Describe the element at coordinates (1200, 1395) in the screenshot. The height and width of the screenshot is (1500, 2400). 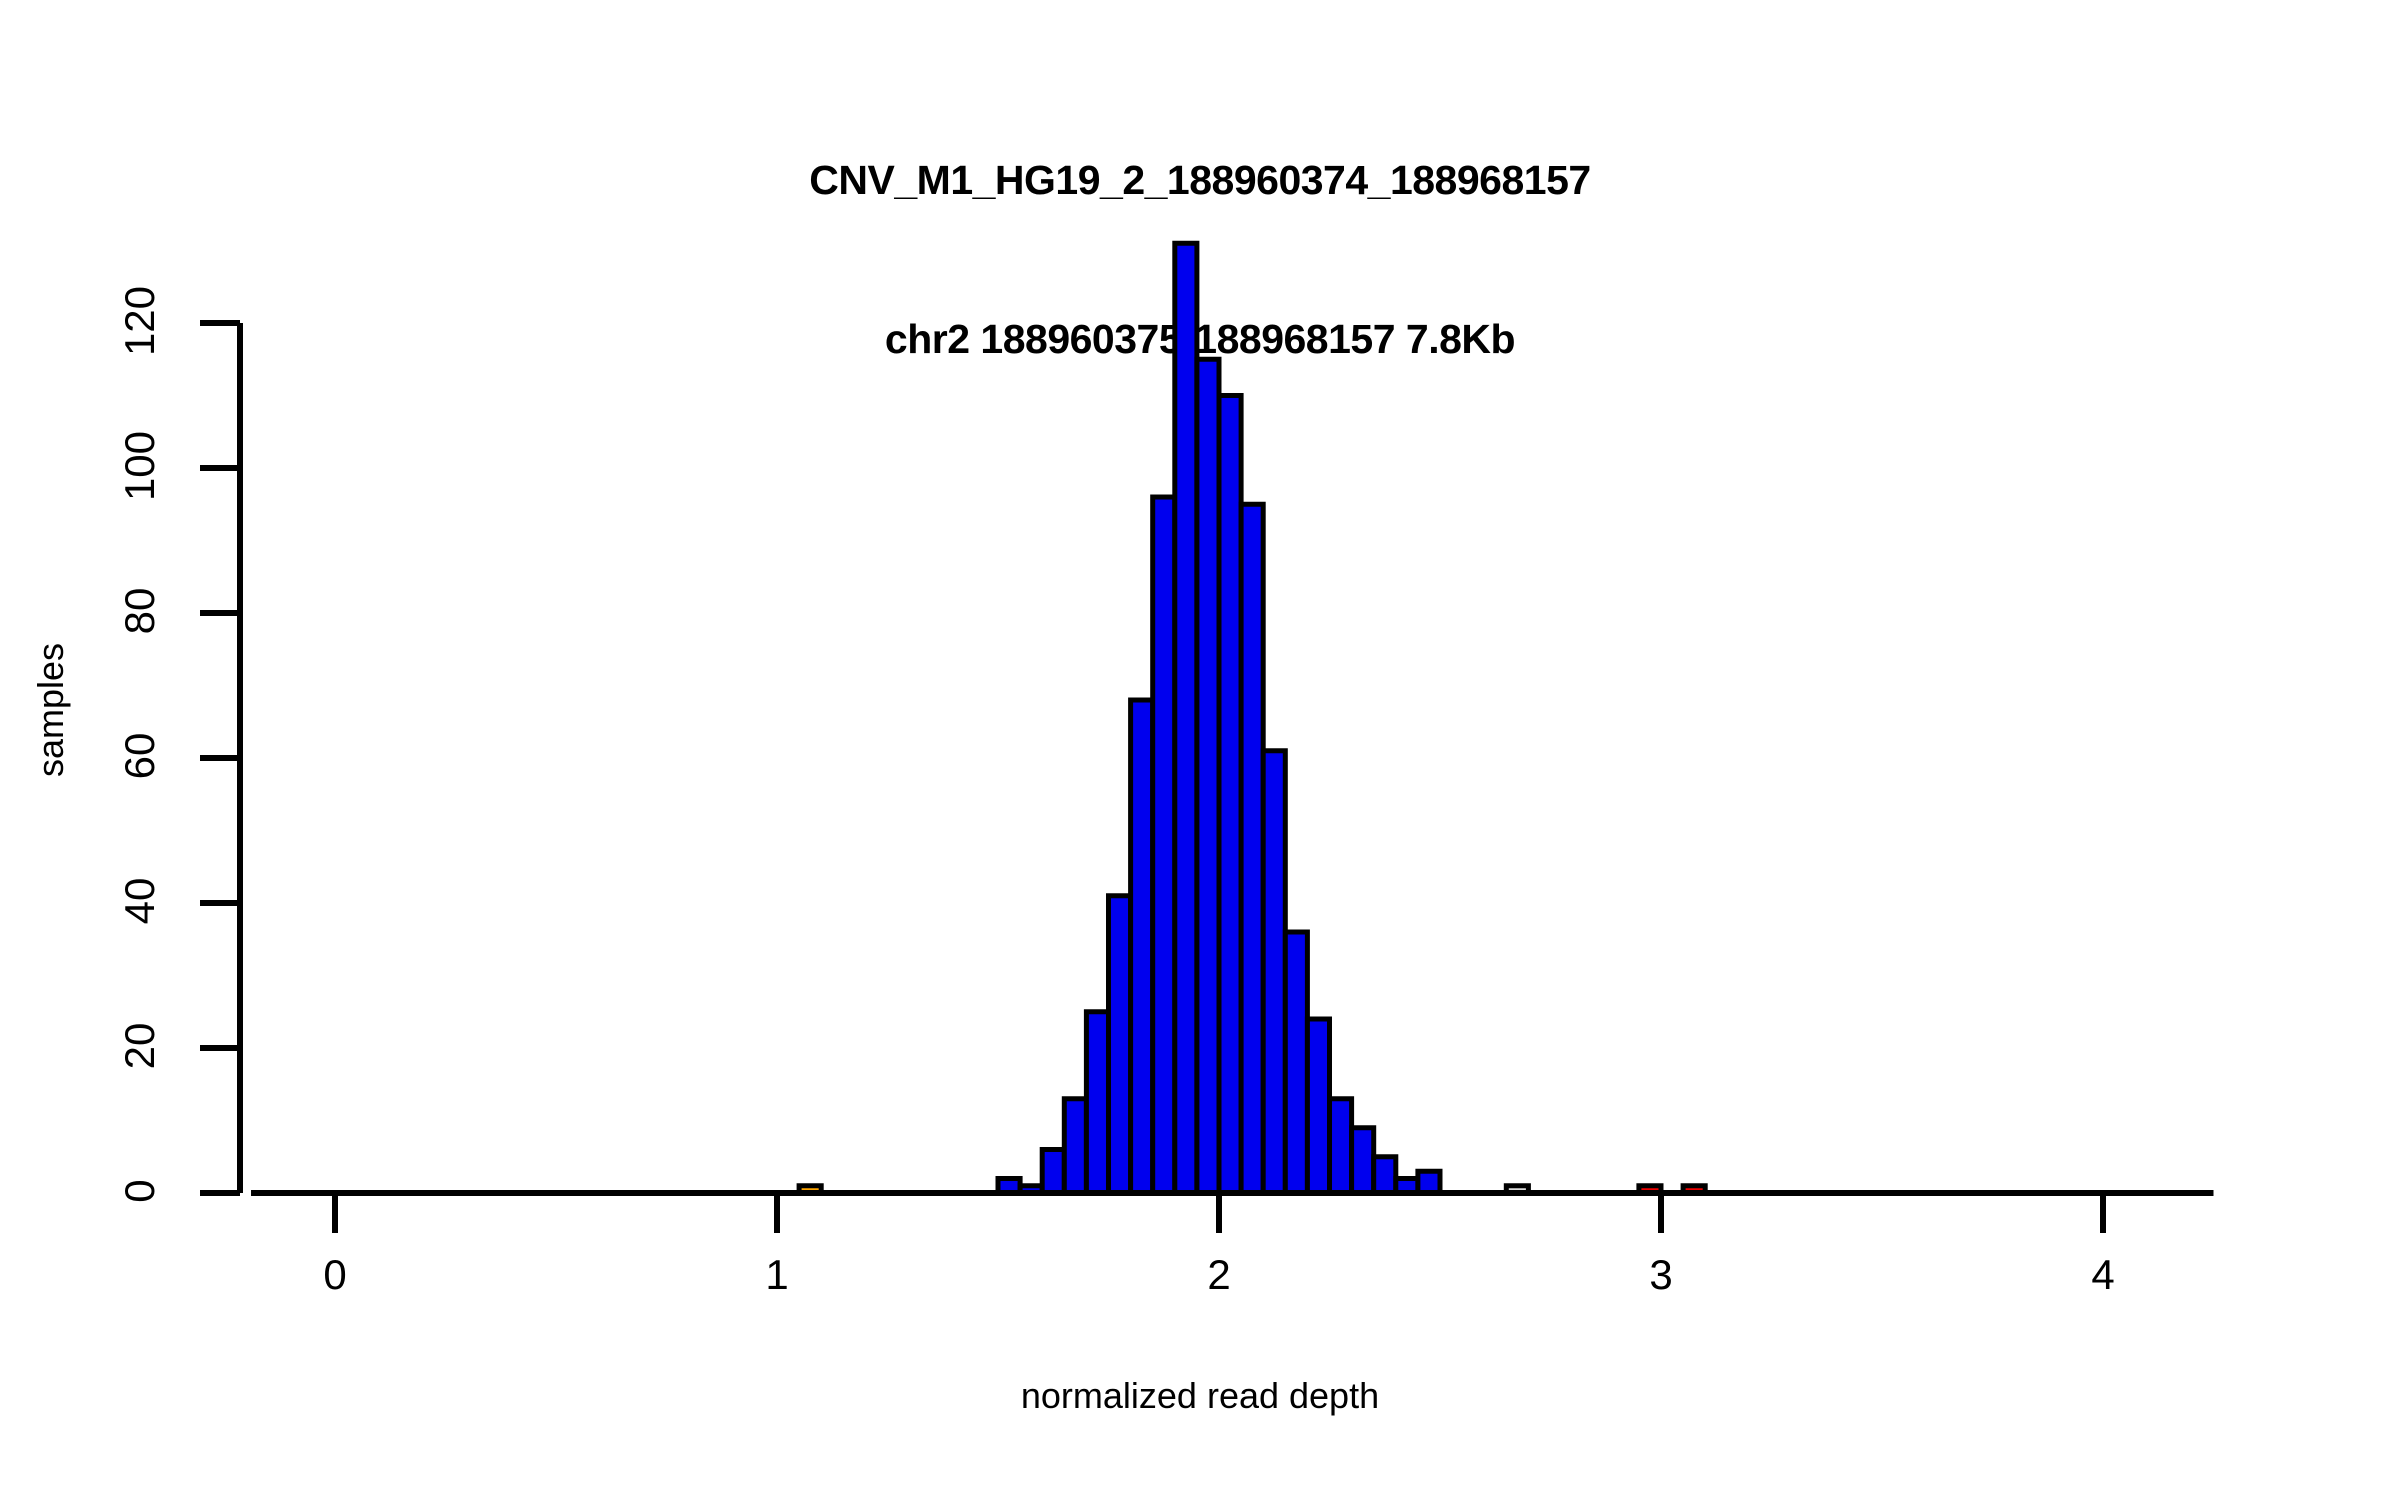
I see `x-axis-title: normalized read depth` at that location.